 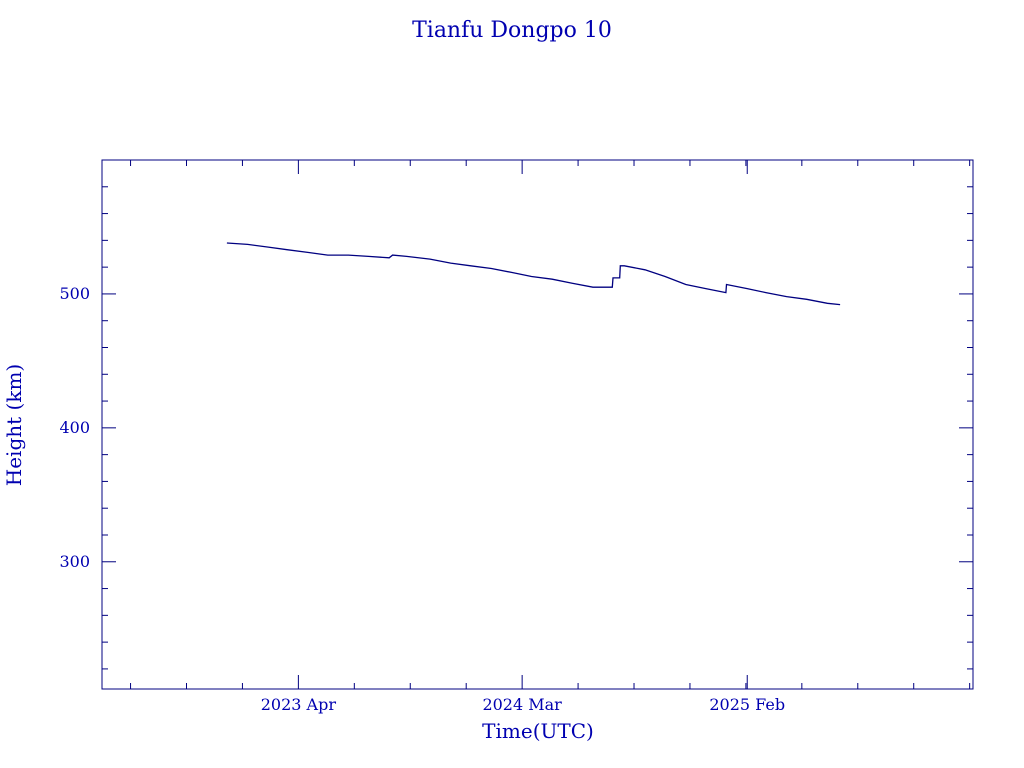 What do you see at coordinates (74, 561) in the screenshot?
I see `y-tick-label: 300` at bounding box center [74, 561].